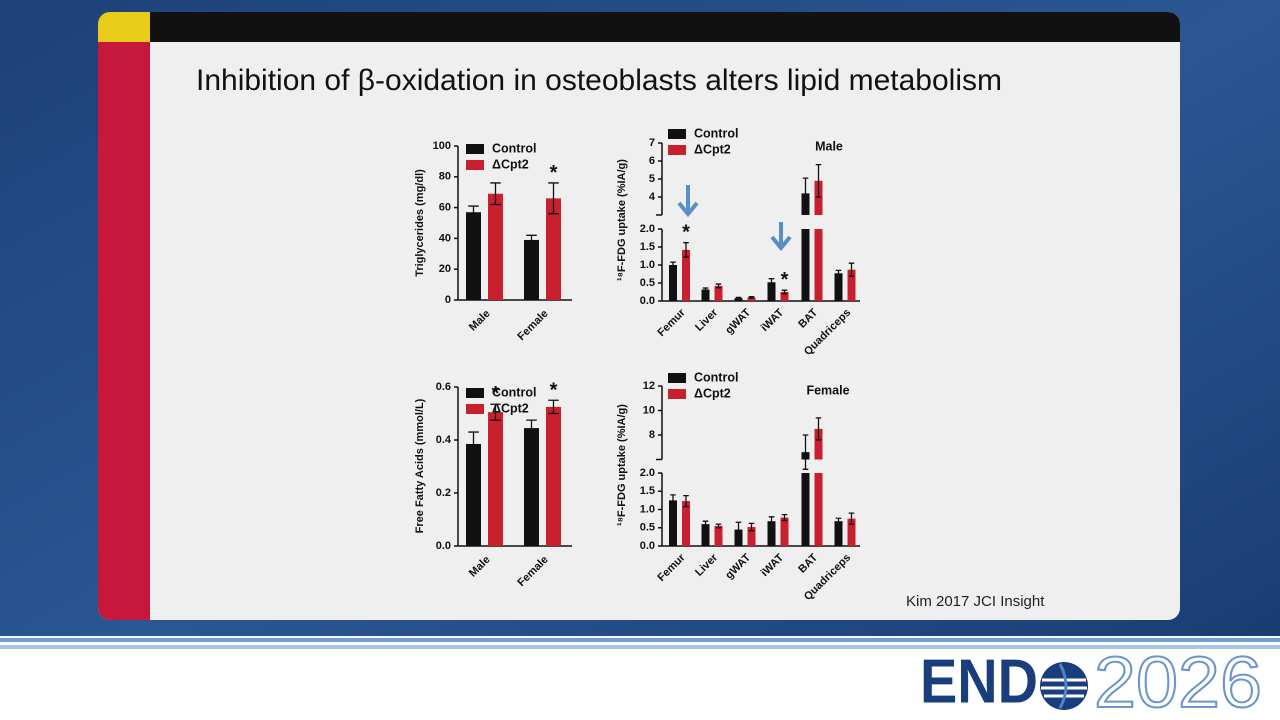 This screenshot has height=720, width=1280. What do you see at coordinates (444, 440) in the screenshot?
I see `y-tick-label: 0.4` at bounding box center [444, 440].